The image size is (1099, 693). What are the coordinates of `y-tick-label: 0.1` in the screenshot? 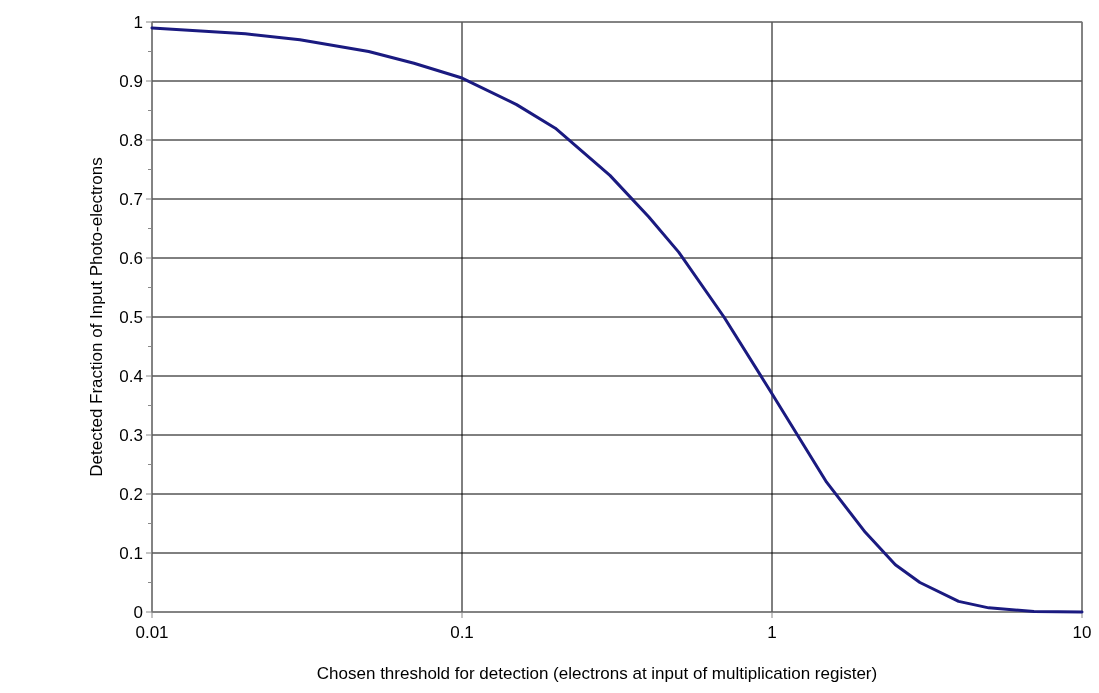 It's located at (131, 553).